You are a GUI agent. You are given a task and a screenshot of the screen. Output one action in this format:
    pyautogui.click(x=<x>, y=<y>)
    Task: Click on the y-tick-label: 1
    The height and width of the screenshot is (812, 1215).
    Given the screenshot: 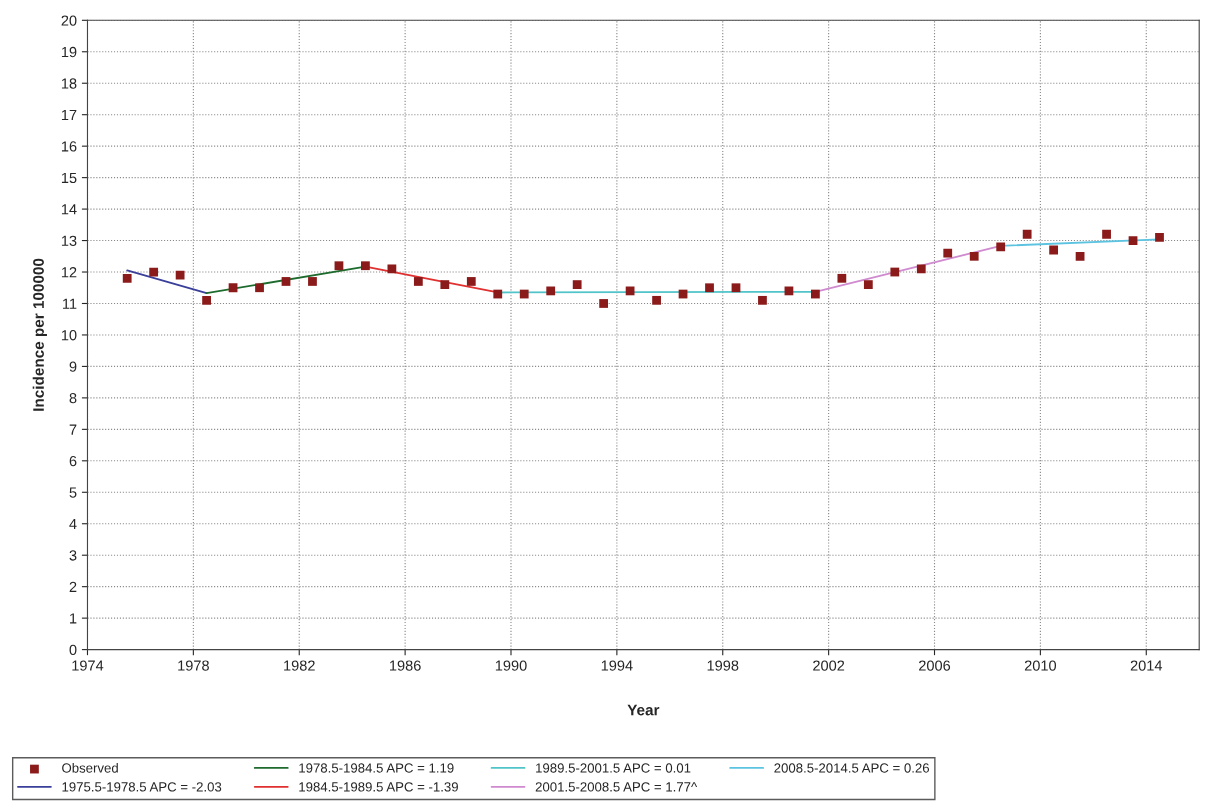 What is the action you would take?
    pyautogui.click(x=73, y=618)
    